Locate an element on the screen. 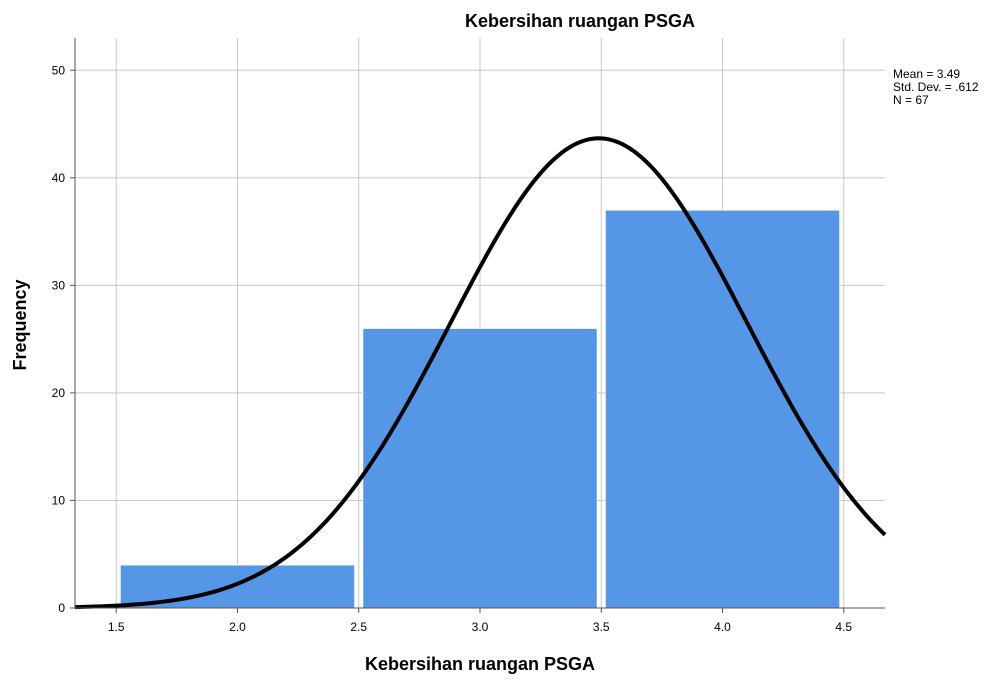  y-tick-label: 20 is located at coordinates (59, 393).